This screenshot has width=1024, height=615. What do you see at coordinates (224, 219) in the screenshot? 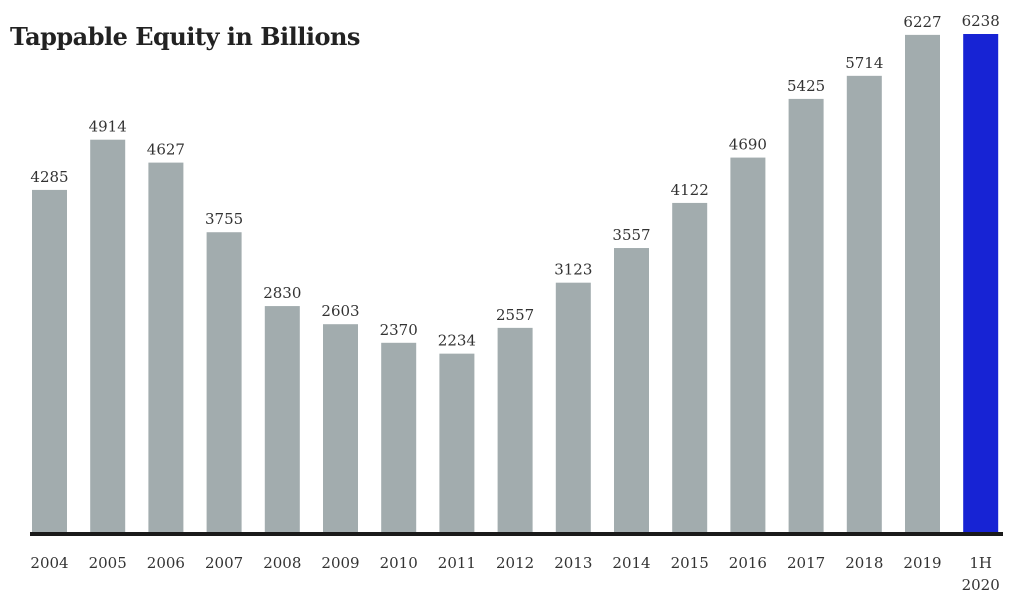
I see `value-label-3: 3755` at bounding box center [224, 219].